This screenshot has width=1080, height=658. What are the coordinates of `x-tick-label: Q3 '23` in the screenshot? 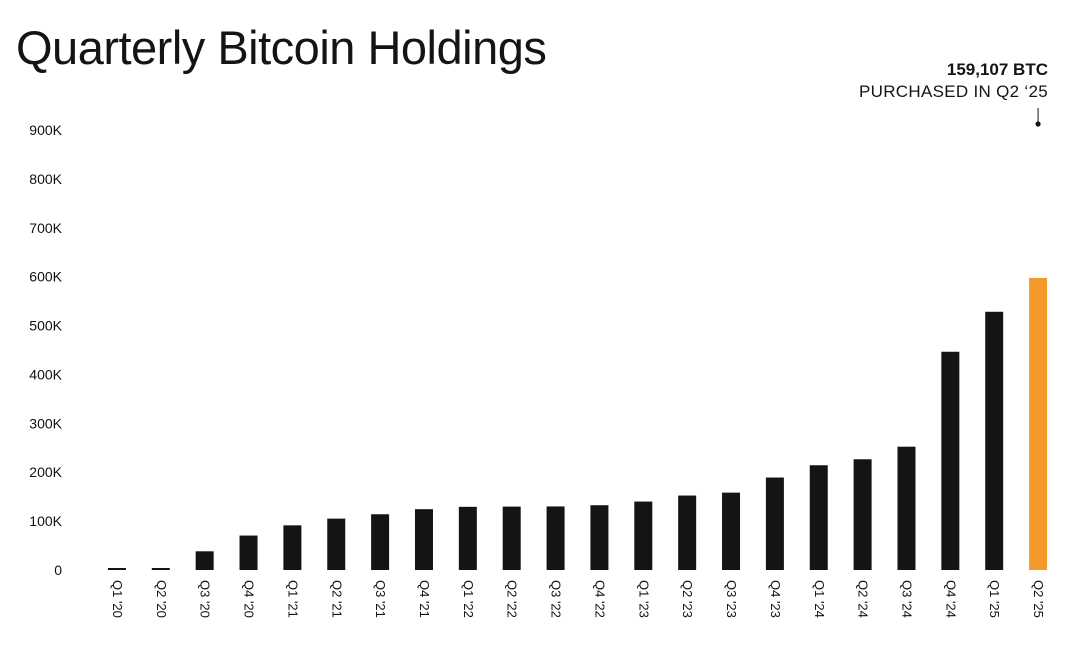 It's located at (731, 599).